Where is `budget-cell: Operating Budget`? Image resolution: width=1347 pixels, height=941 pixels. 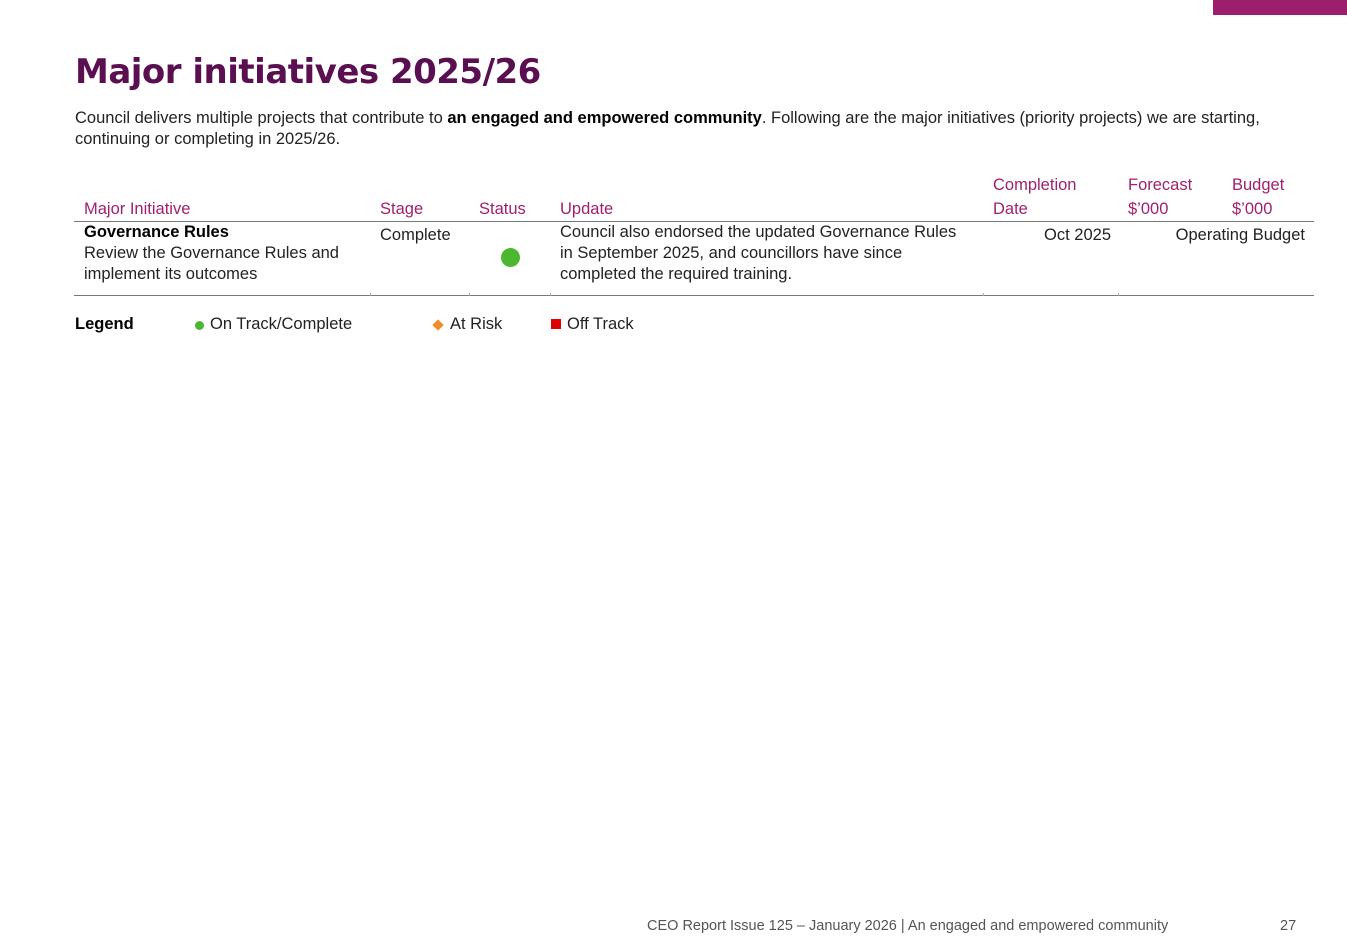
budget-cell: Operating Budget is located at coordinates (1240, 235).